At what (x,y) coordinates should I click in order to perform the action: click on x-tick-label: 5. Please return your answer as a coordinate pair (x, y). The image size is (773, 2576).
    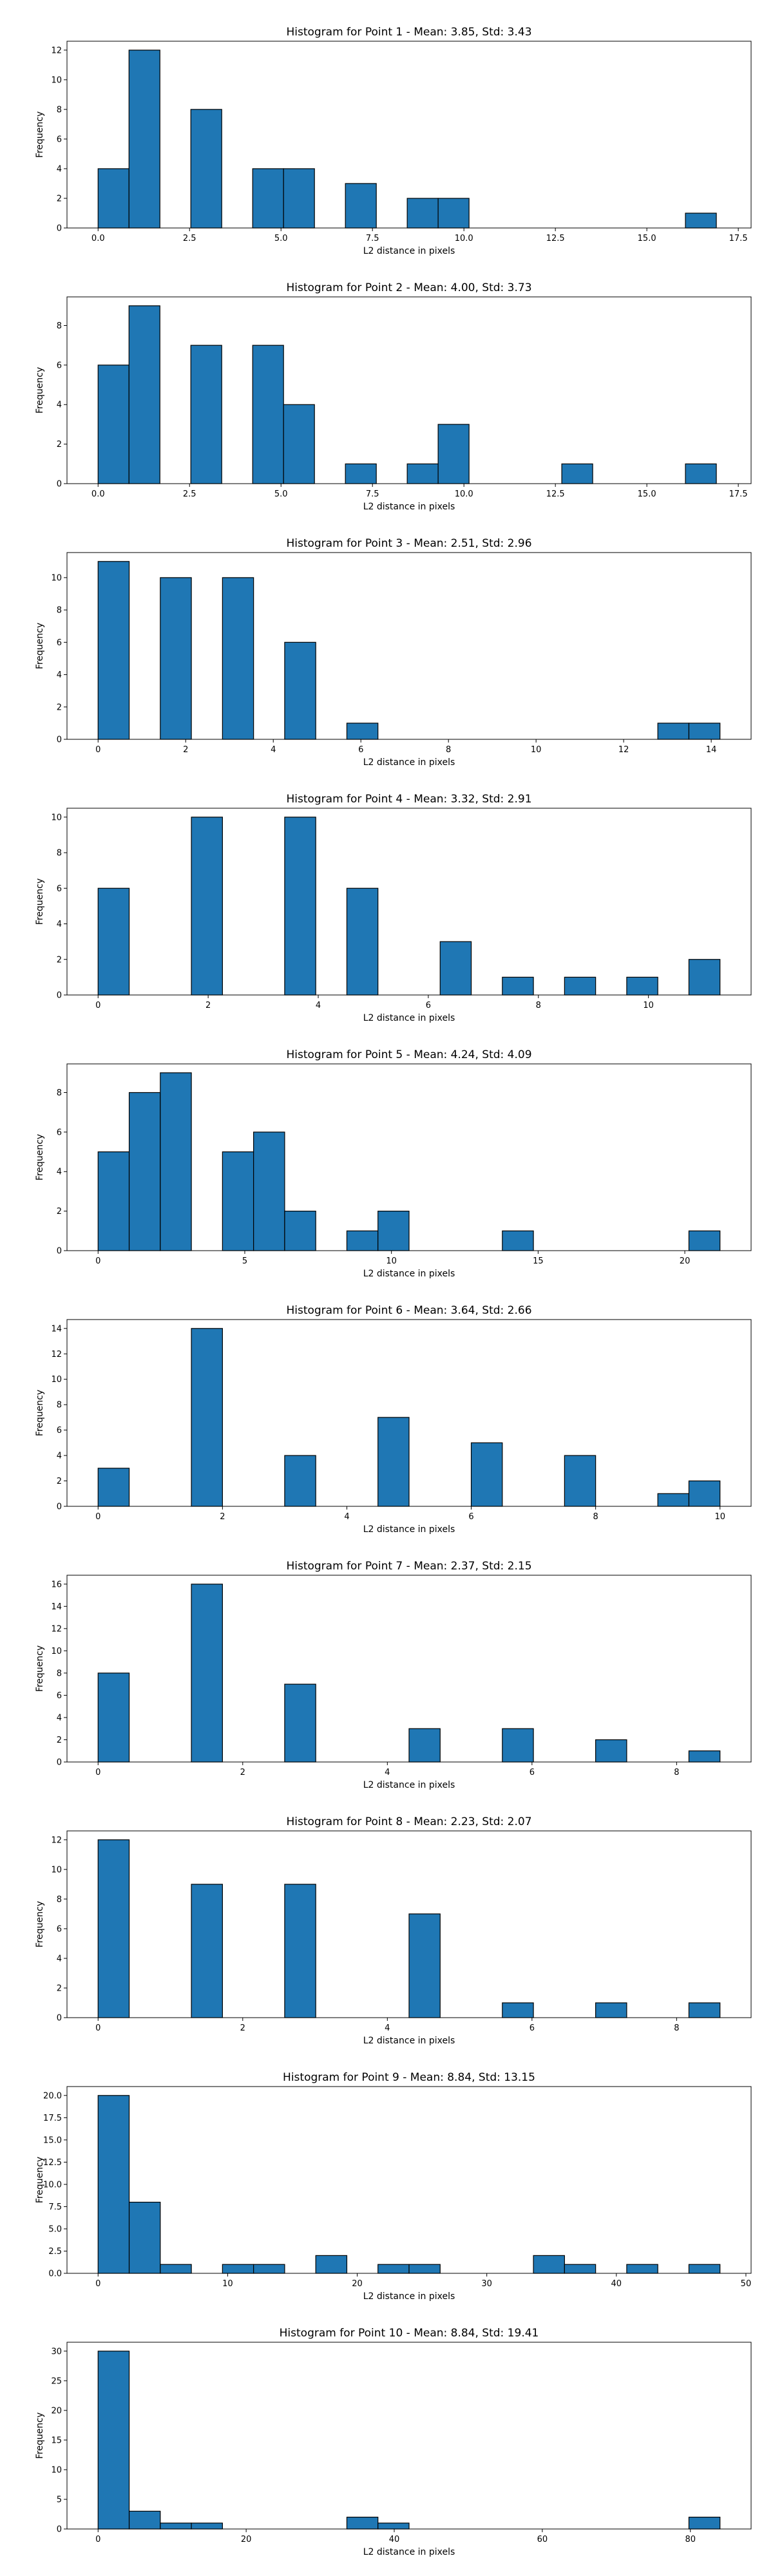
    Looking at the image, I should click on (244, 1261).